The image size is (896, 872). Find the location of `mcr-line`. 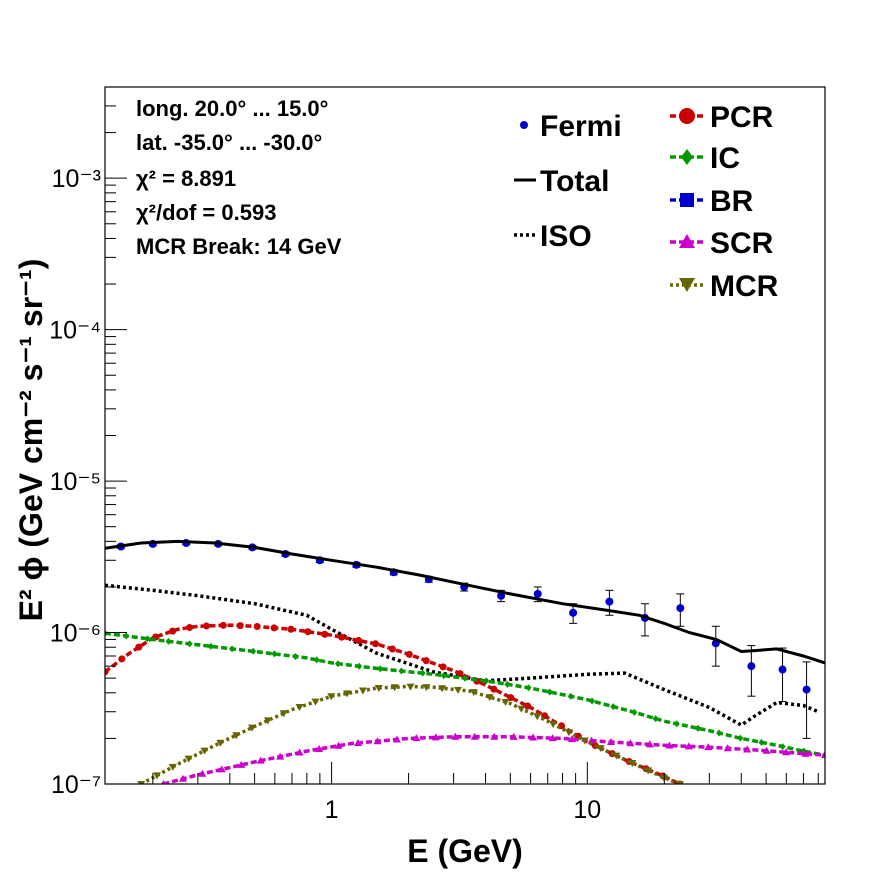

mcr-line is located at coordinates (410, 734).